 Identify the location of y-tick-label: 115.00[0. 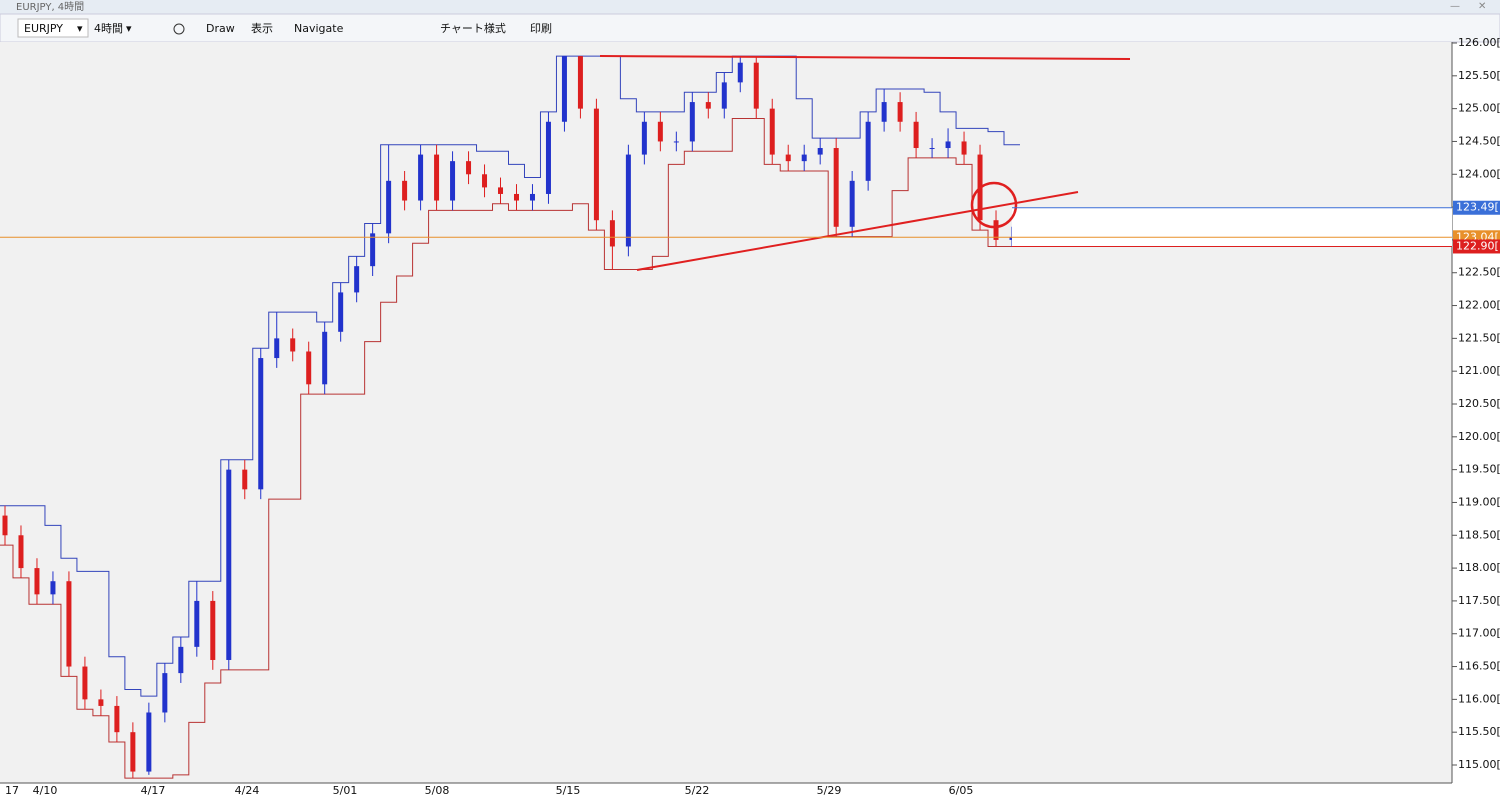
(1479, 764).